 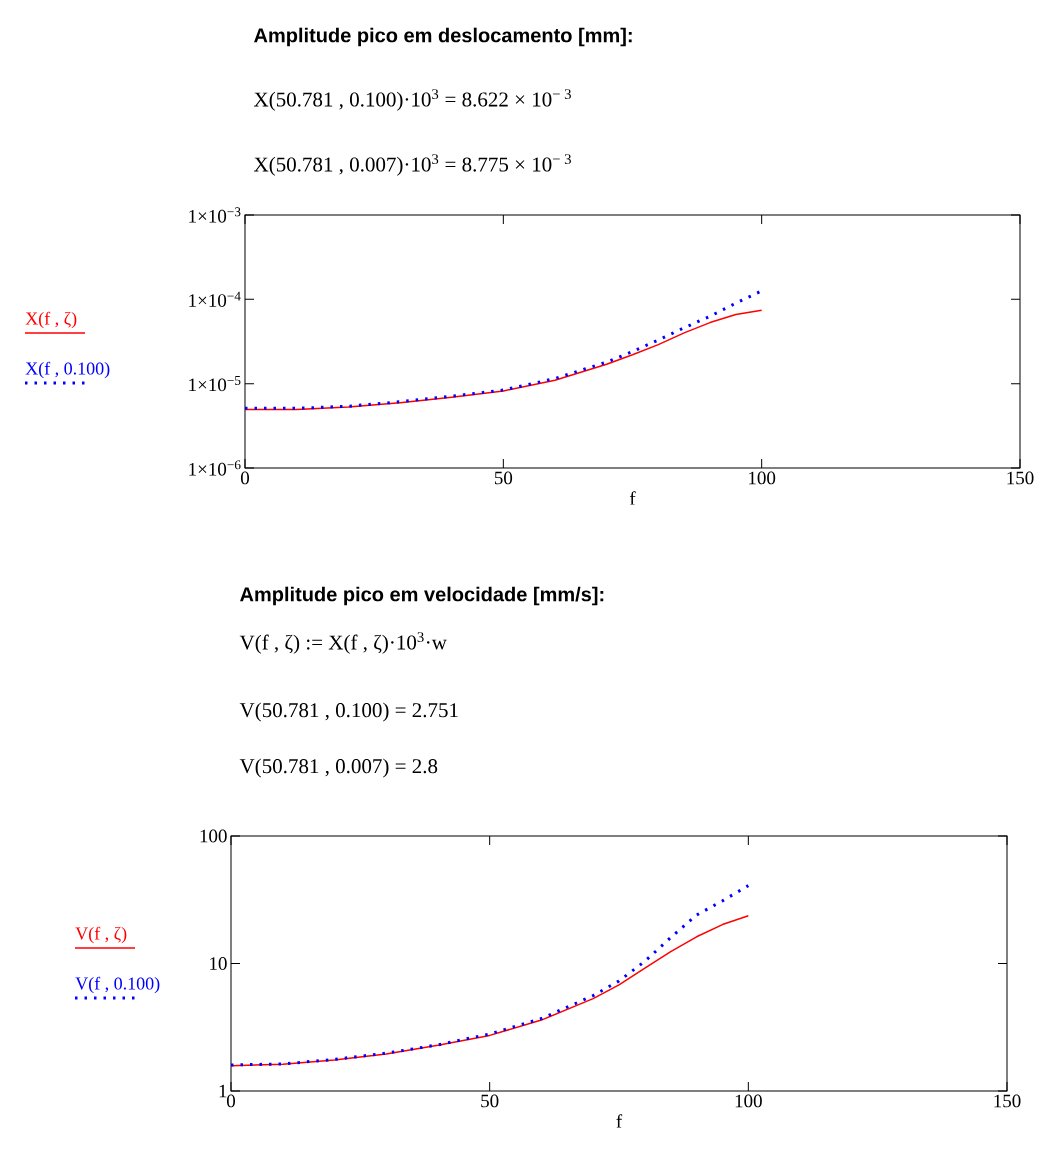 I want to click on text: V(f , 0.100), so click(x=117, y=985).